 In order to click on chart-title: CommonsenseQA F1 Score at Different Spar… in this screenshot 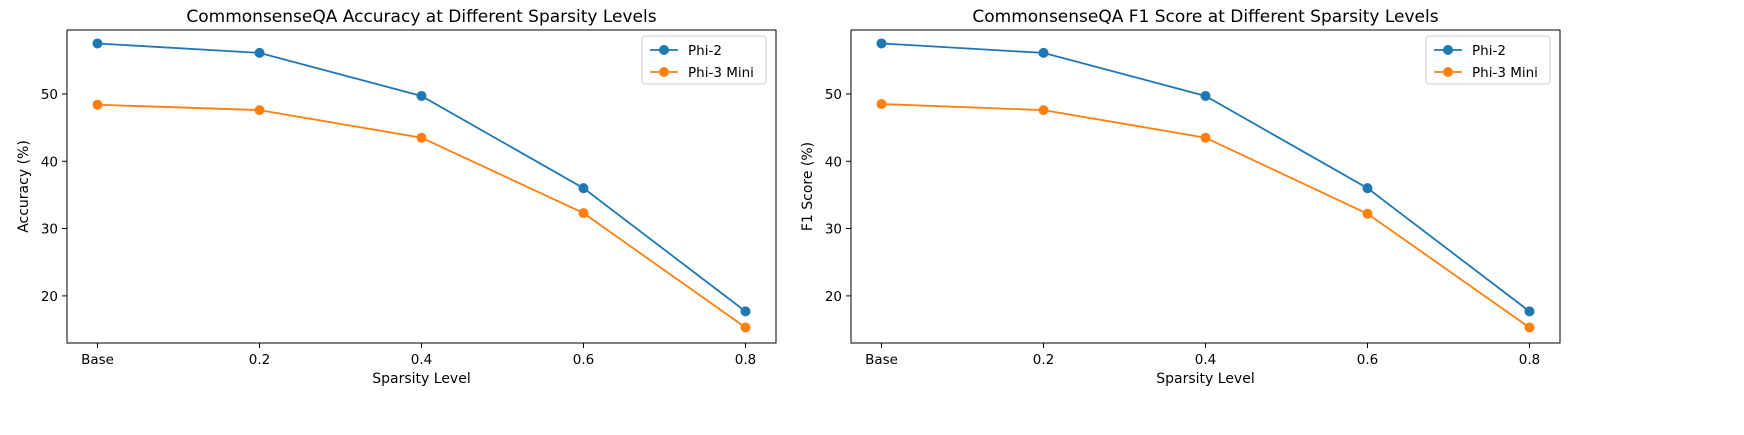, I will do `click(1205, 17)`.